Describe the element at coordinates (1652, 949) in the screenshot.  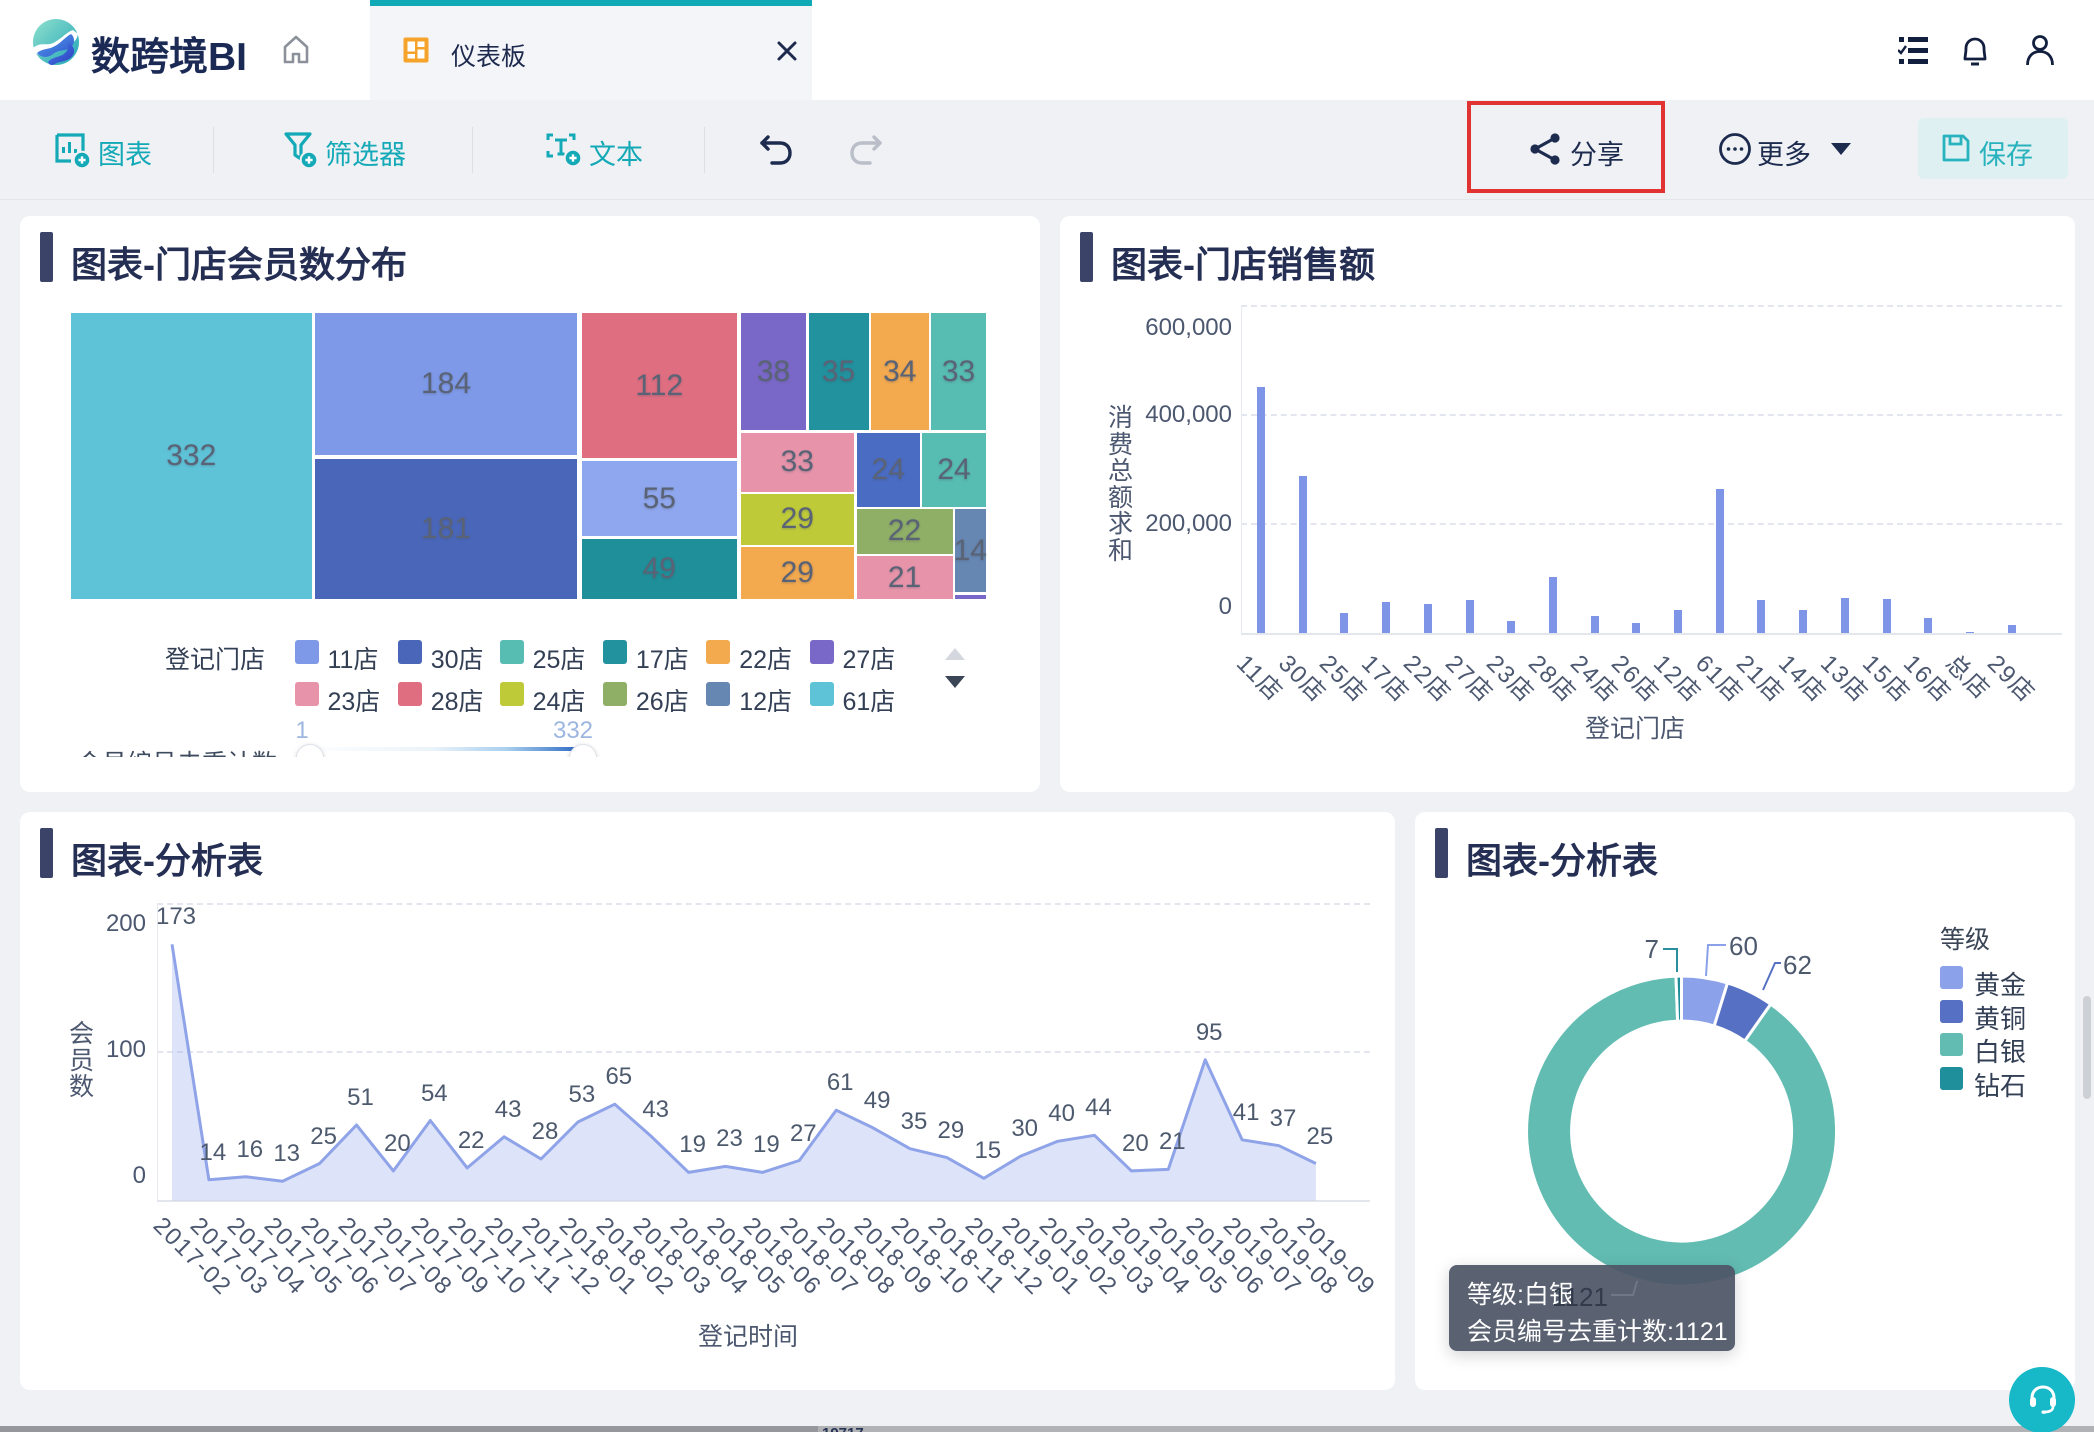
I see `svg-text: 7` at that location.